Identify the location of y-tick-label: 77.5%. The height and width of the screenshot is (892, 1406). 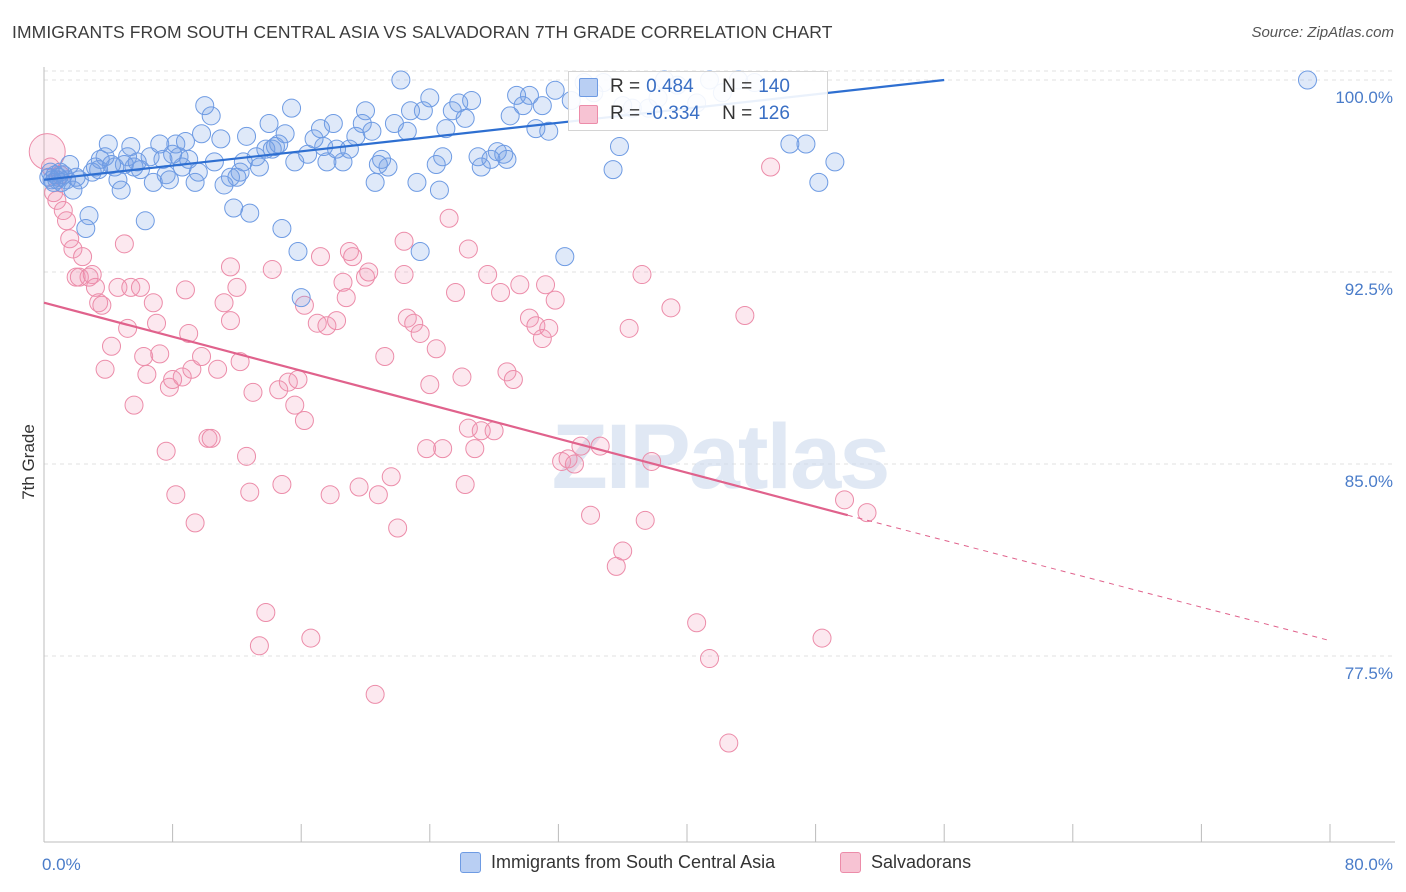
(1369, 673).